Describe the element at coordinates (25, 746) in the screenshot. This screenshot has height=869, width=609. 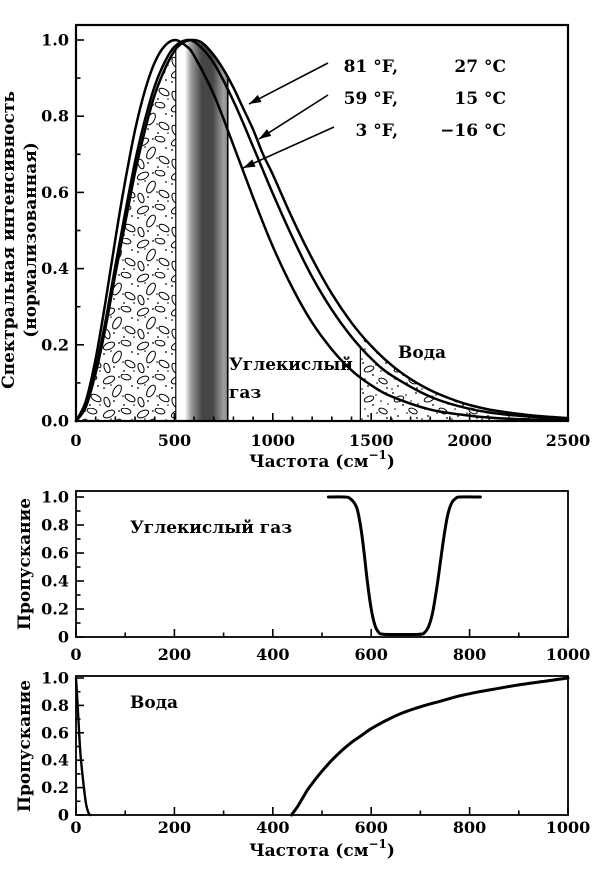
I see `water-chart-y-axis-title: Пропускание` at that location.